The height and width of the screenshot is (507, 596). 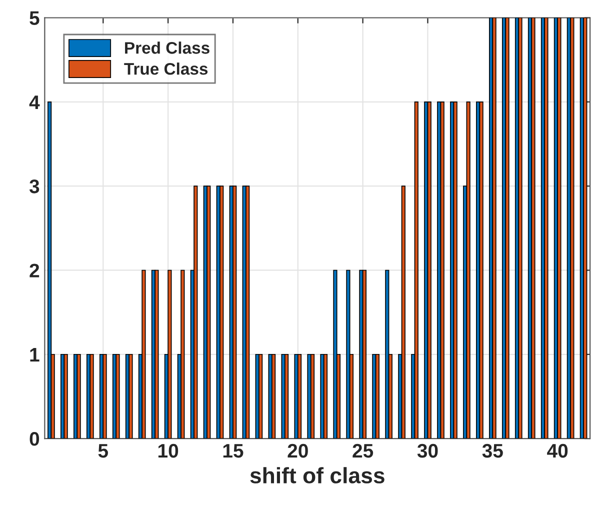 I want to click on y-tick-label: 3, so click(x=34, y=187).